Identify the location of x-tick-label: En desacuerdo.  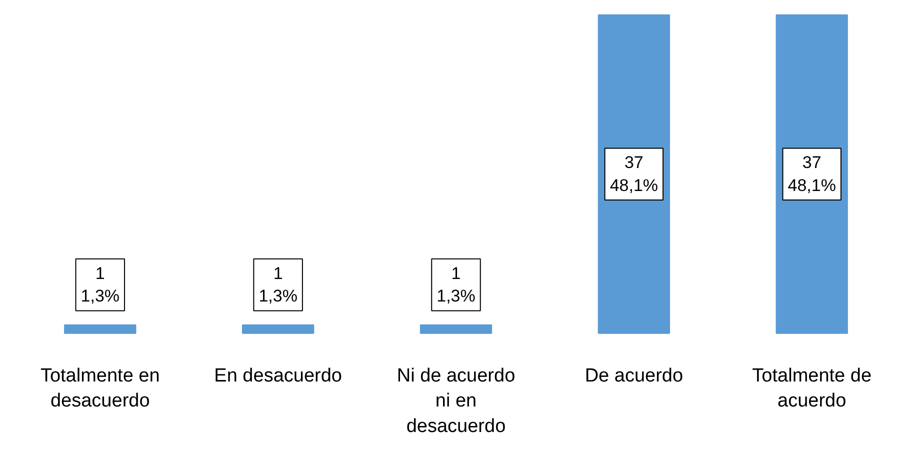
(278, 375).